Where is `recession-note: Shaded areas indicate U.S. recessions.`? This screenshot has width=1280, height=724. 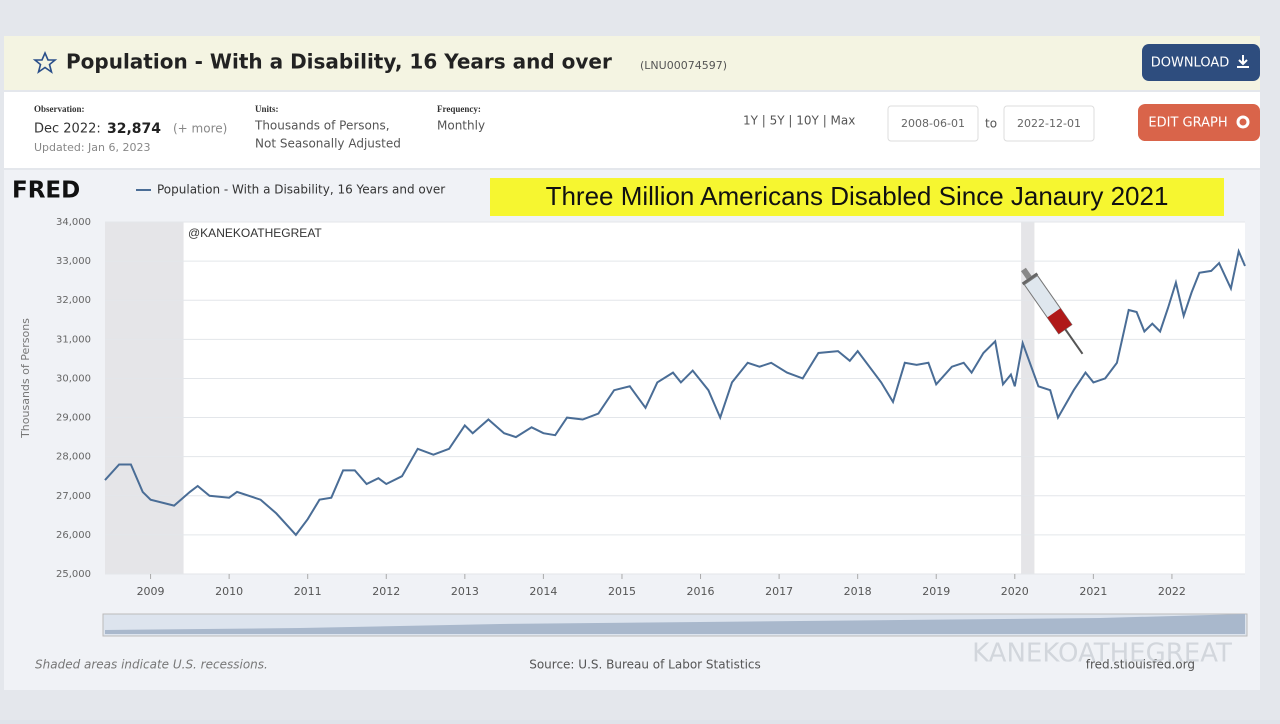
recession-note: Shaded areas indicate U.S. recessions. is located at coordinates (151, 665).